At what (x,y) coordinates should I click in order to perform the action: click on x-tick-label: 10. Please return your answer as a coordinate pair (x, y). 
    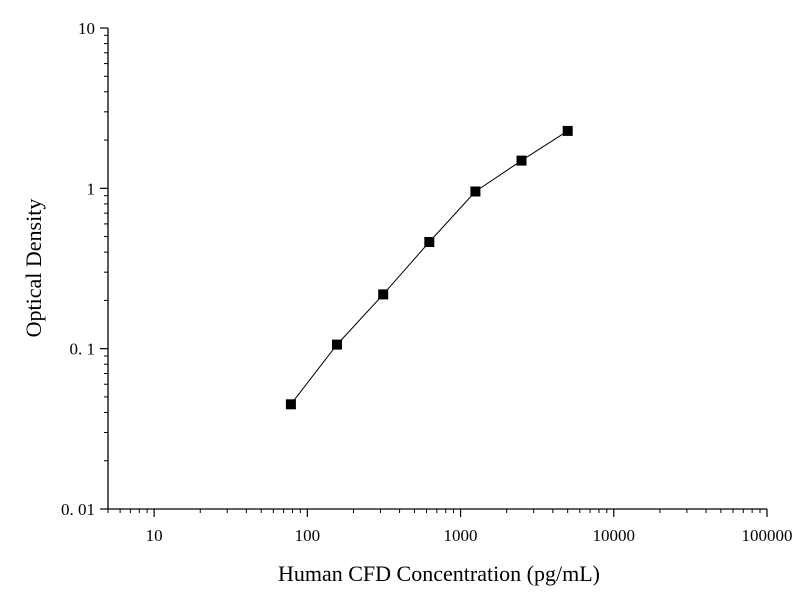
    Looking at the image, I should click on (154, 535).